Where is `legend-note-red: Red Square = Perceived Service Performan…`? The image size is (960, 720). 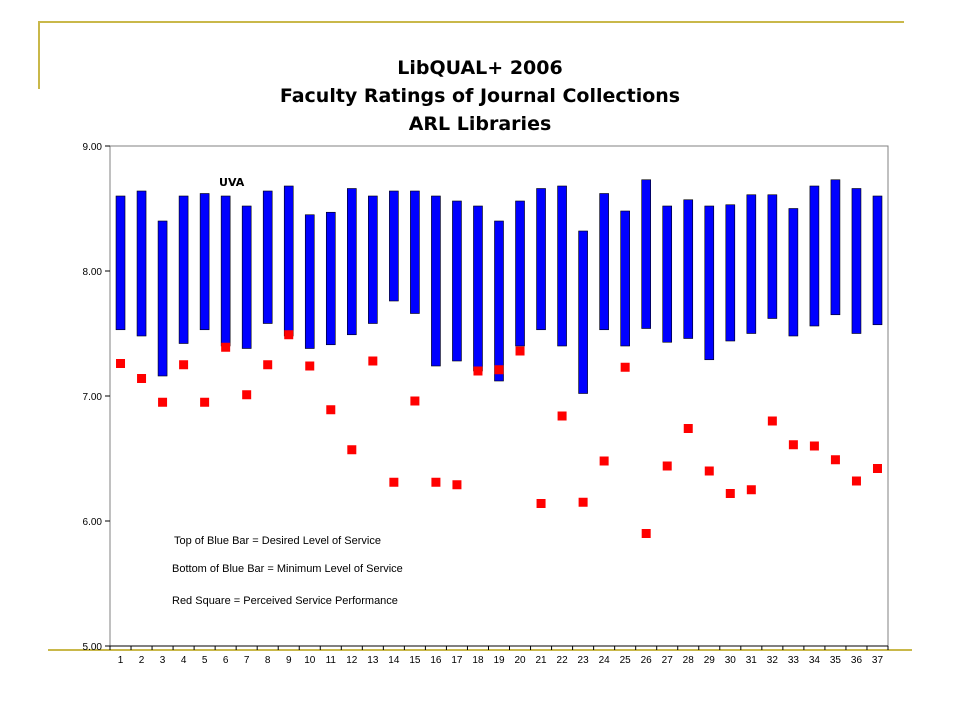
legend-note-red: Red Square = Perceived Service Performan… is located at coordinates (285, 601).